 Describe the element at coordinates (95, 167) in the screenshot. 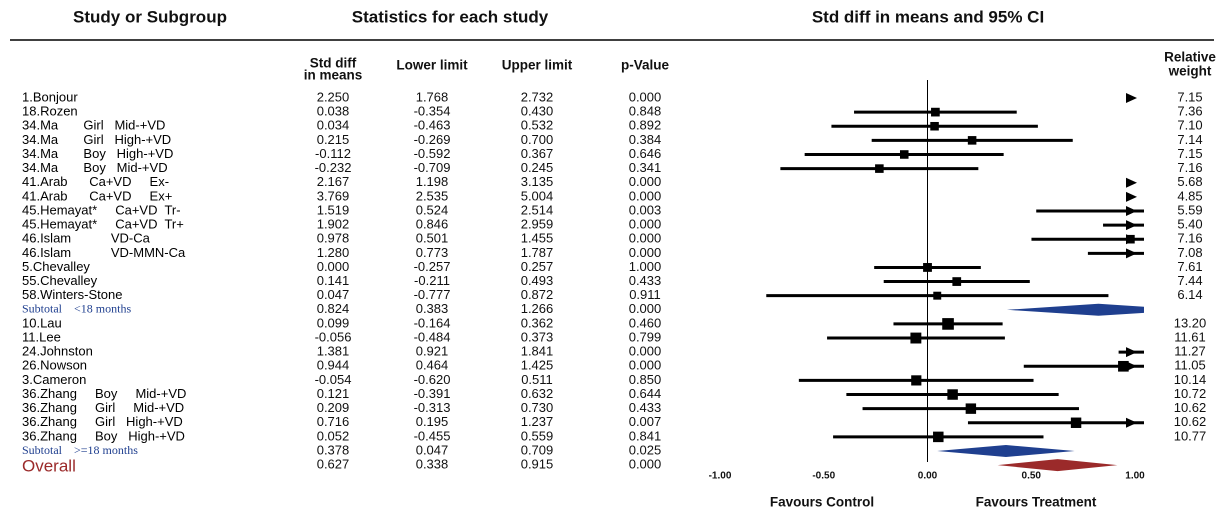

I see `study-label: 34.Ma Boy Mid-+VD` at that location.